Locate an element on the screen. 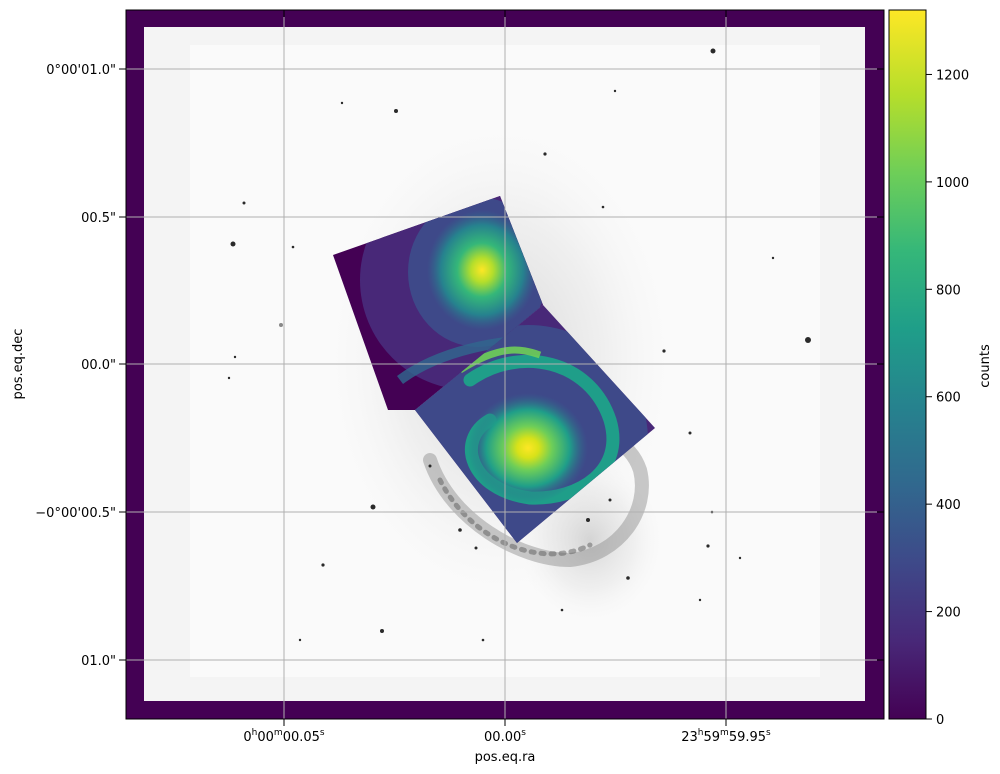 The width and height of the screenshot is (1000, 774). colorbar-tick-label: 600 is located at coordinates (948, 398).